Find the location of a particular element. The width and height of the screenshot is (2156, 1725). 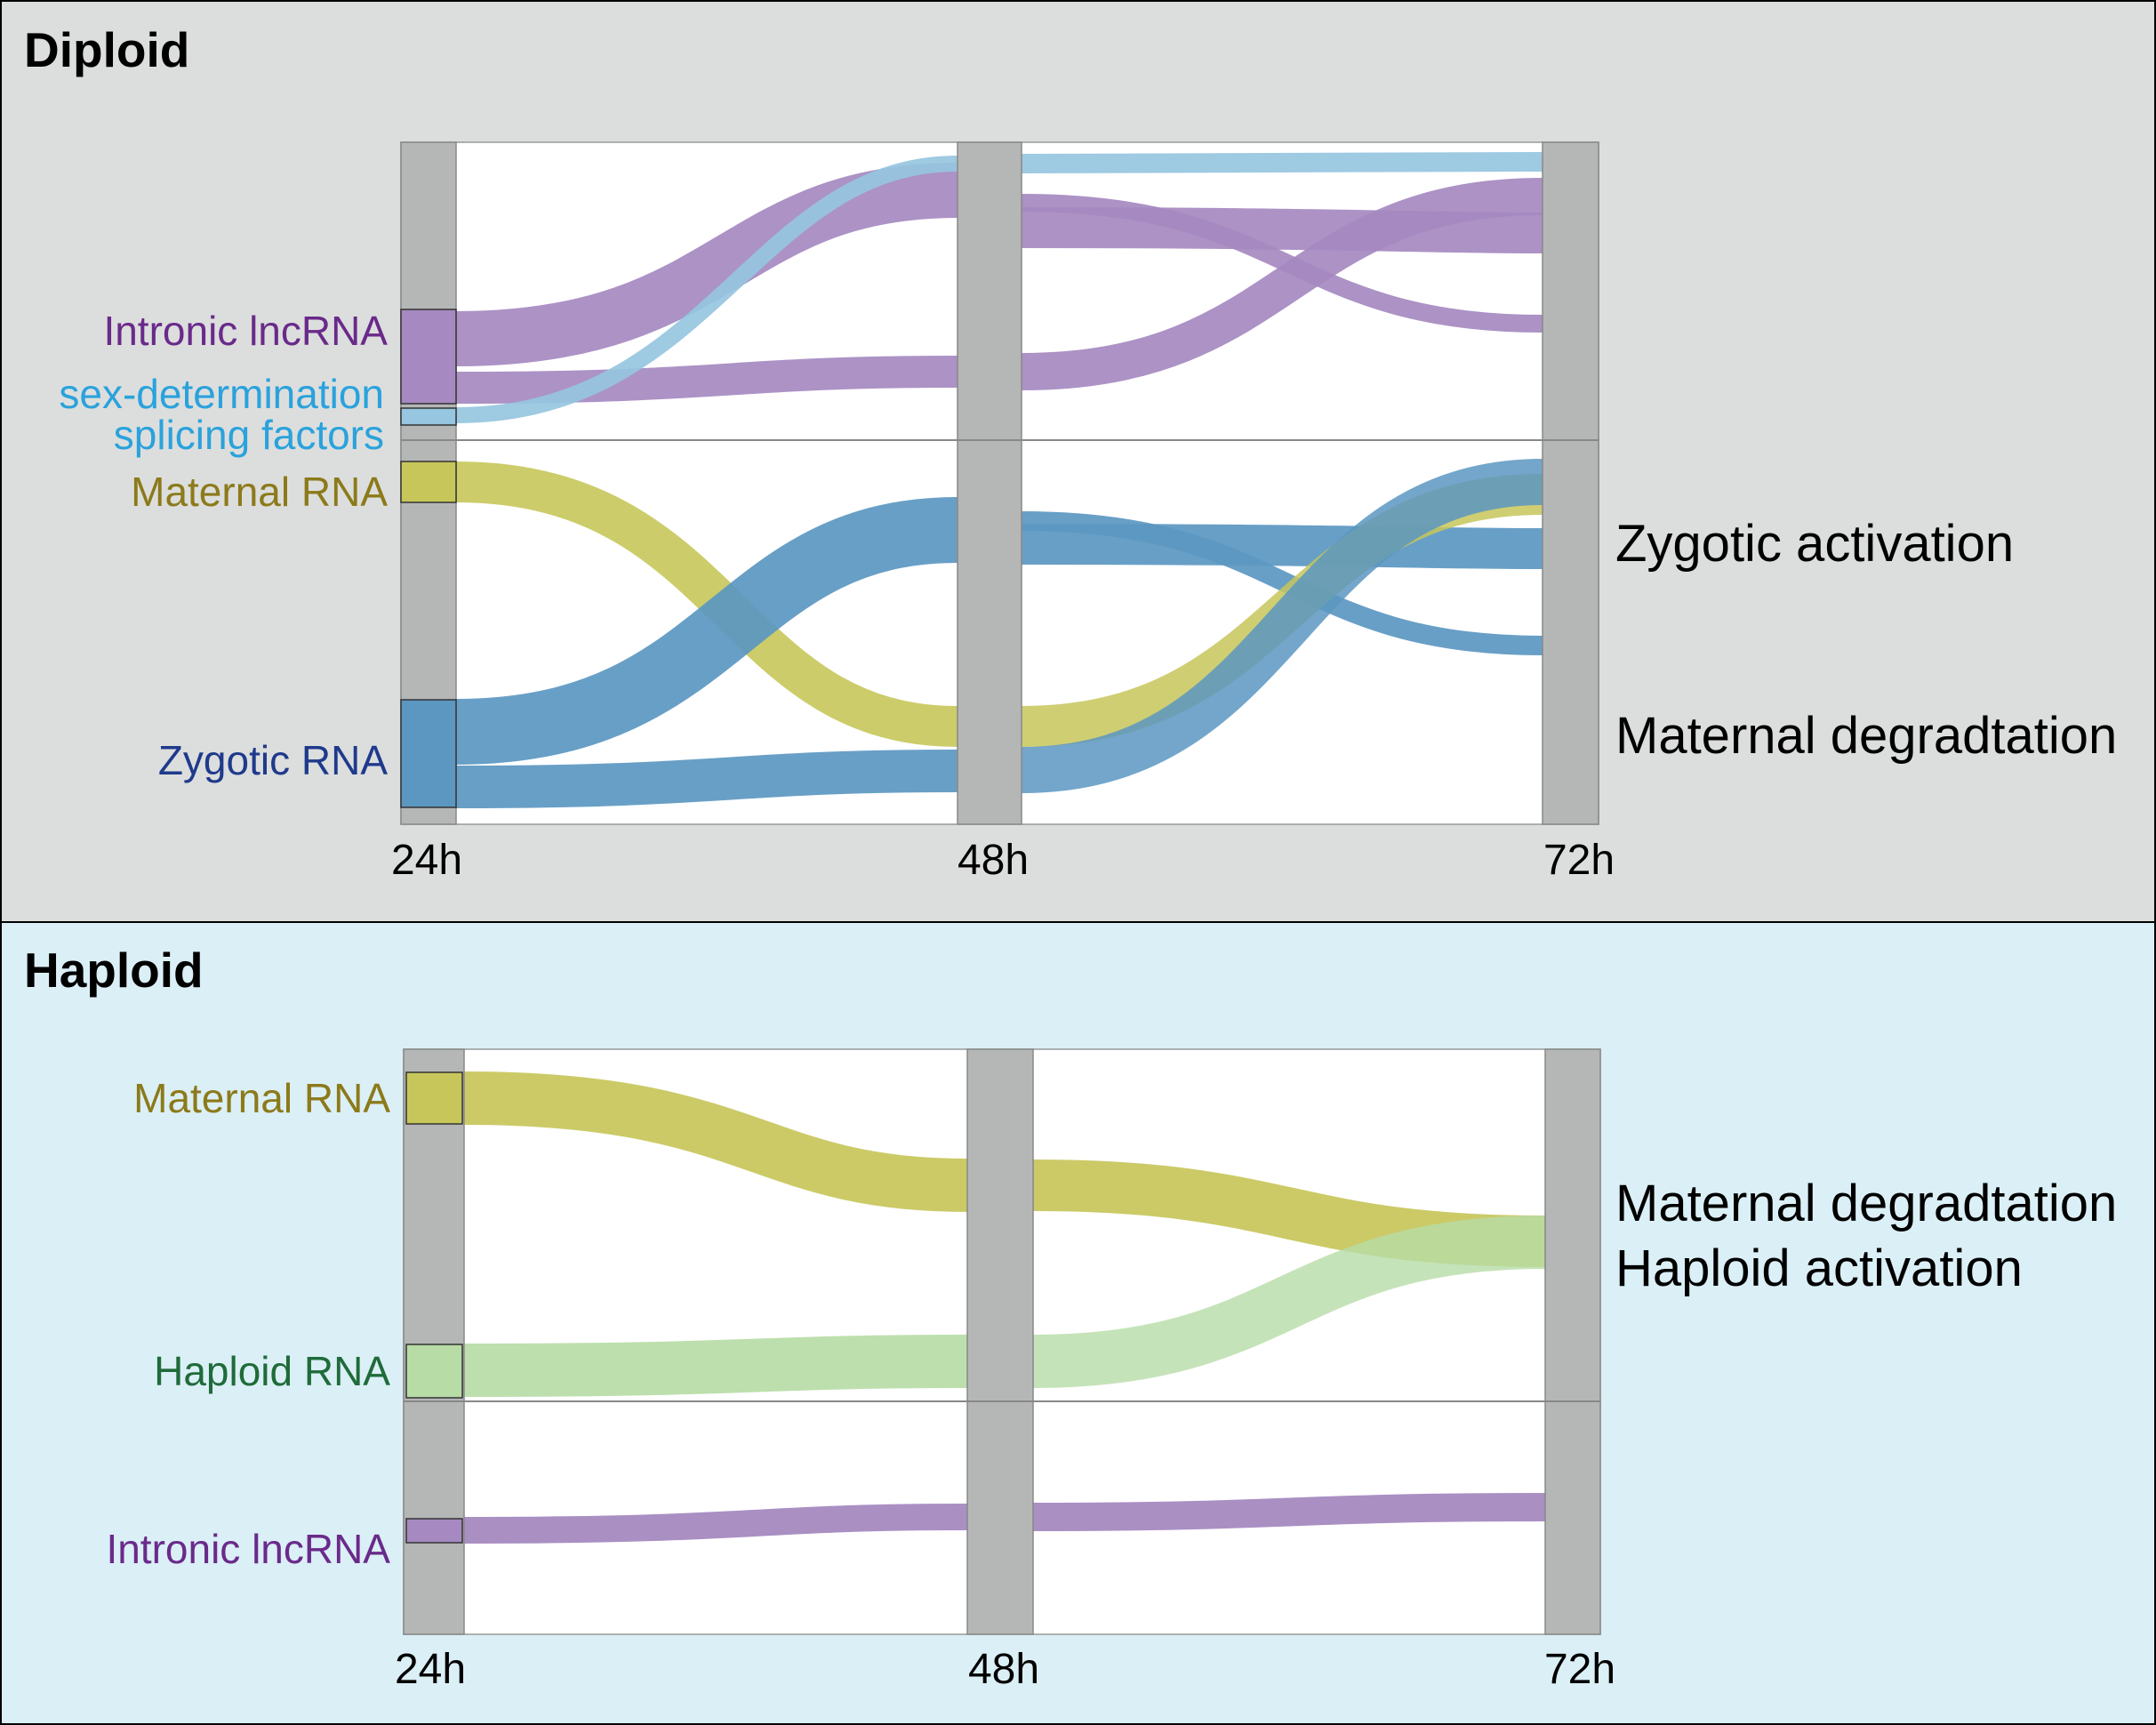

diploid-label-sex-line1: sex-determination is located at coordinates (222, 394).